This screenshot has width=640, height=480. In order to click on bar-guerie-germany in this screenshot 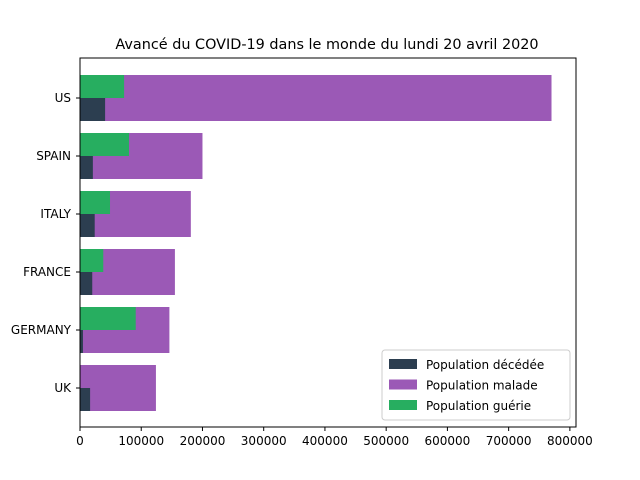, I will do `click(108, 318)`.